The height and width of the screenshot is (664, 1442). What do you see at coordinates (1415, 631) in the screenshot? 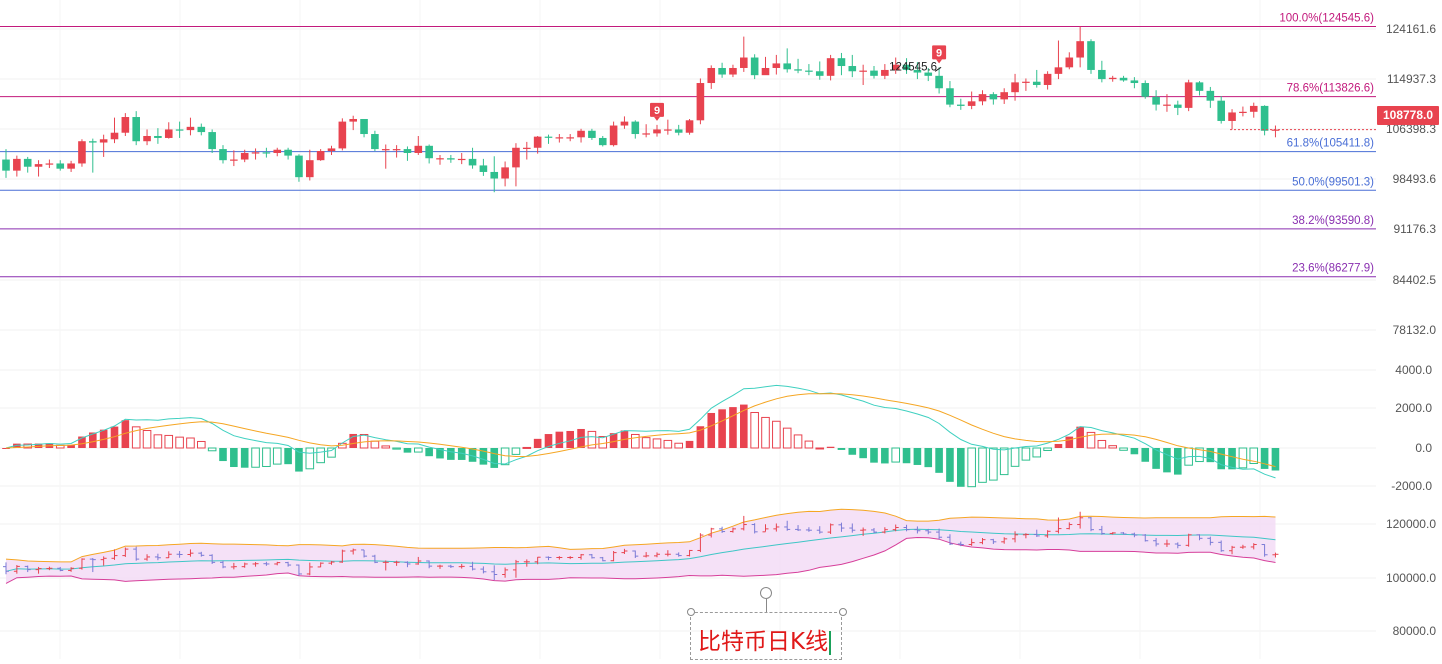
I see `boll-tick-label: 80000.0` at bounding box center [1415, 631].